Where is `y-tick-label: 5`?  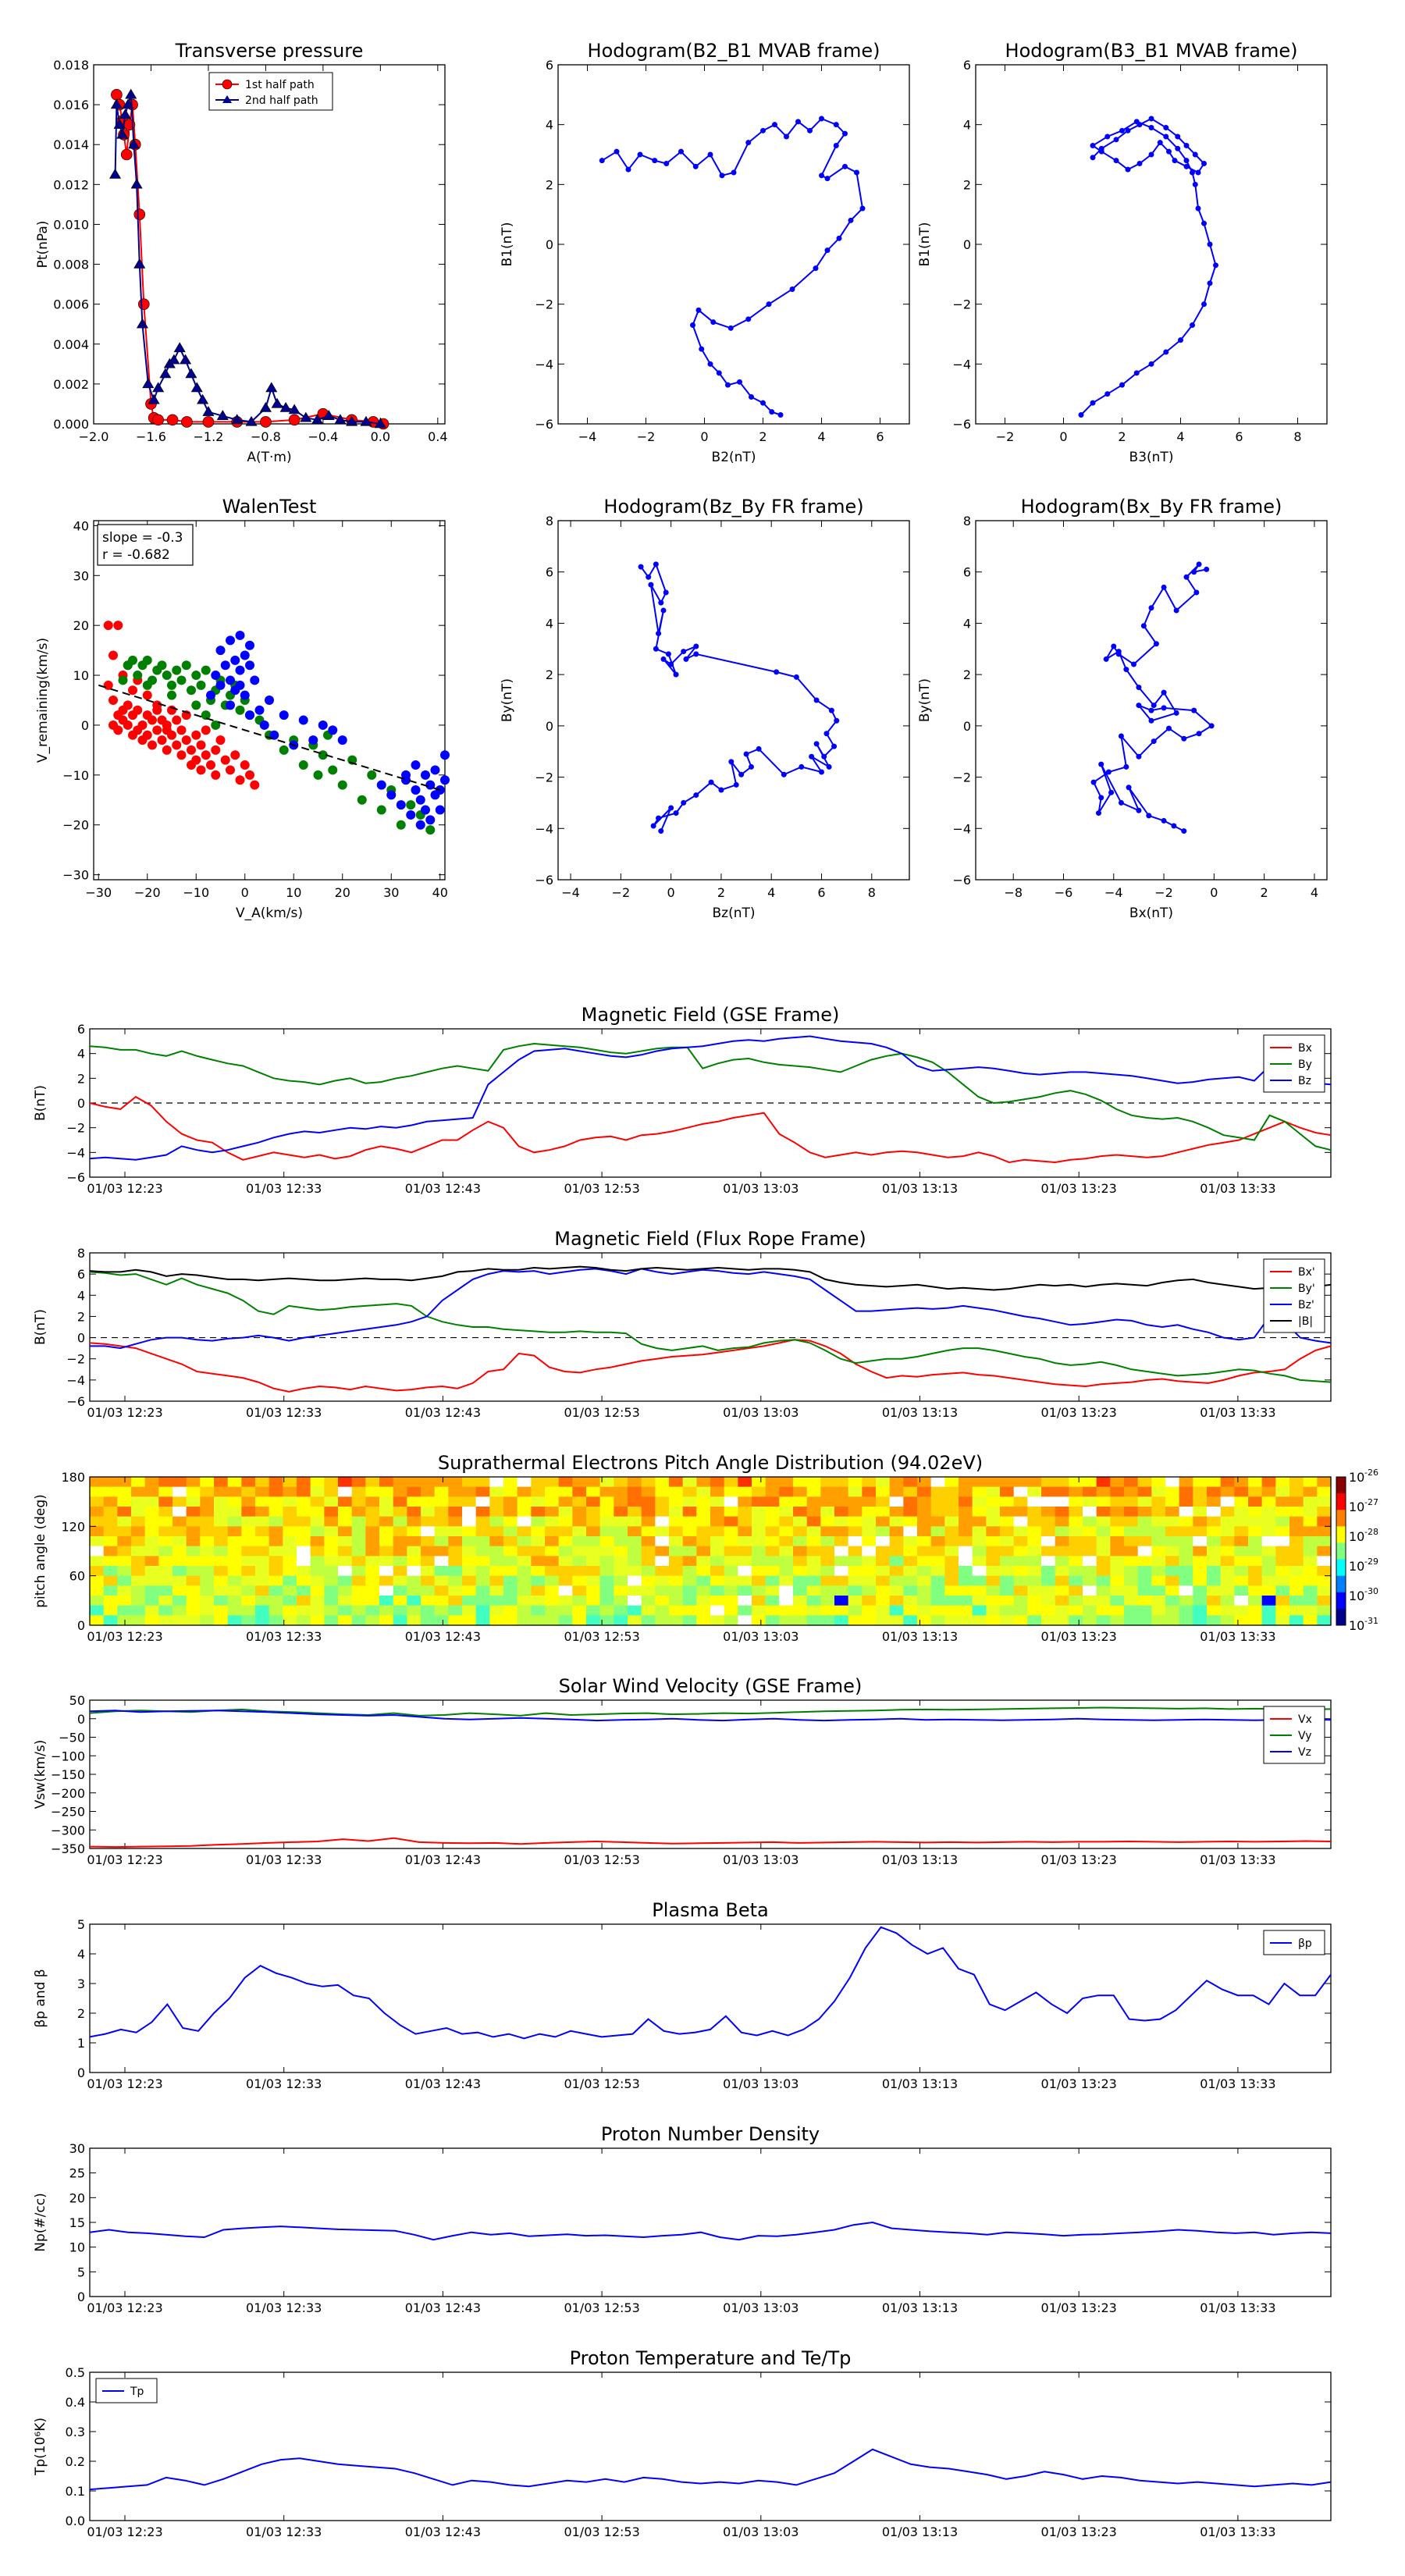 y-tick-label: 5 is located at coordinates (81, 1924).